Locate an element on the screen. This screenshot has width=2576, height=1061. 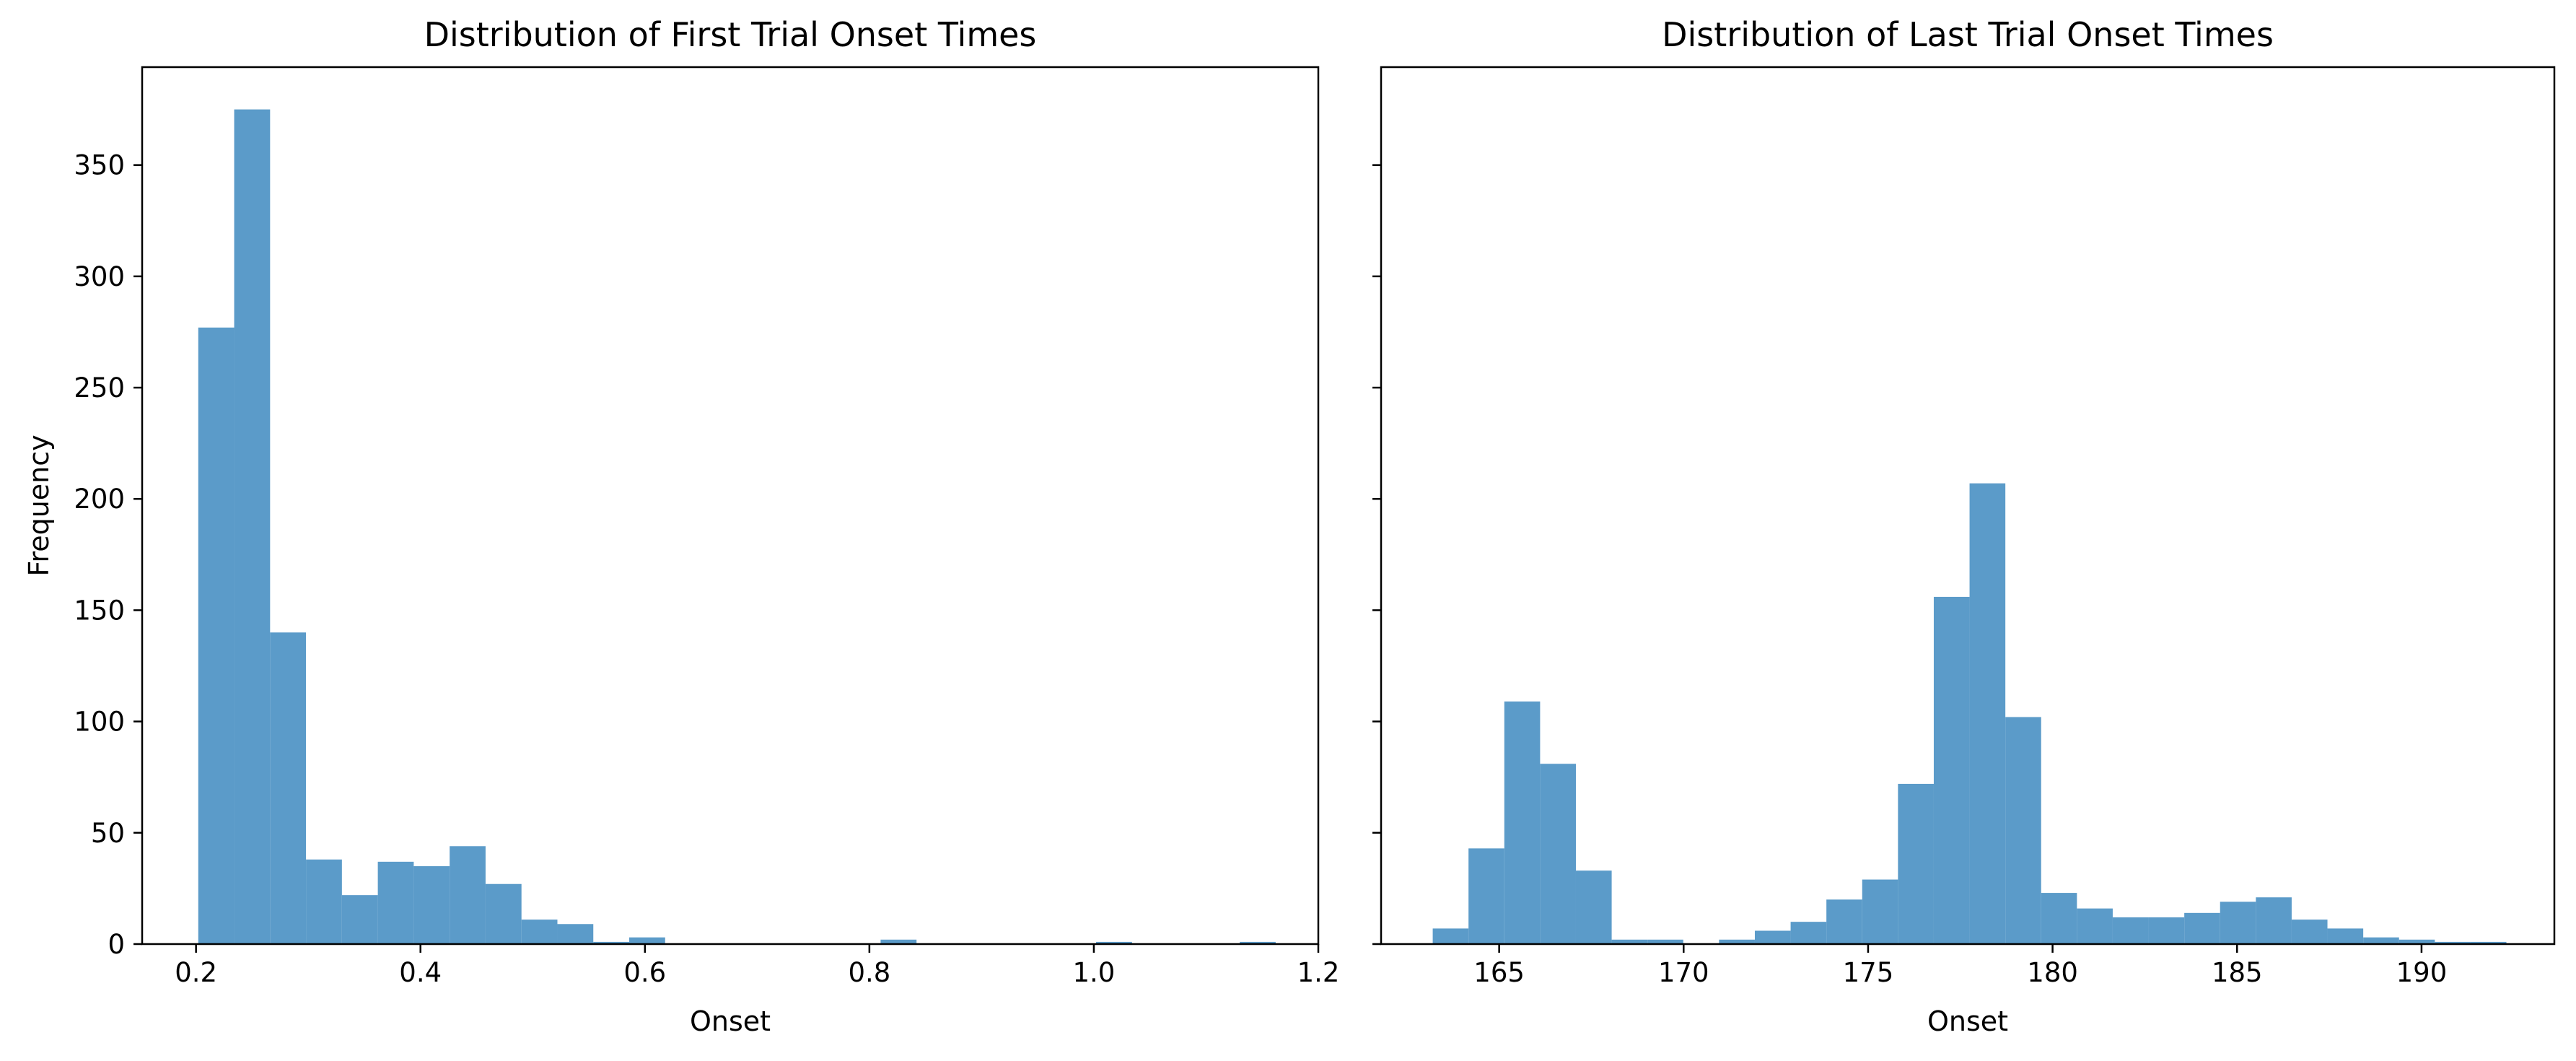
y-tick-label: 200 is located at coordinates (99, 499).